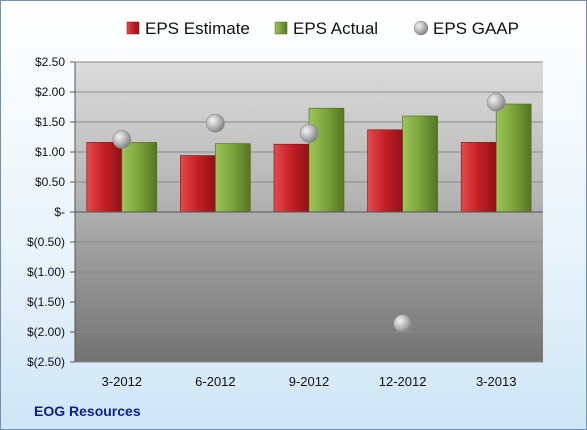 The height and width of the screenshot is (430, 587). What do you see at coordinates (50, 122) in the screenshot?
I see `y-tick-label: $1.50` at bounding box center [50, 122].